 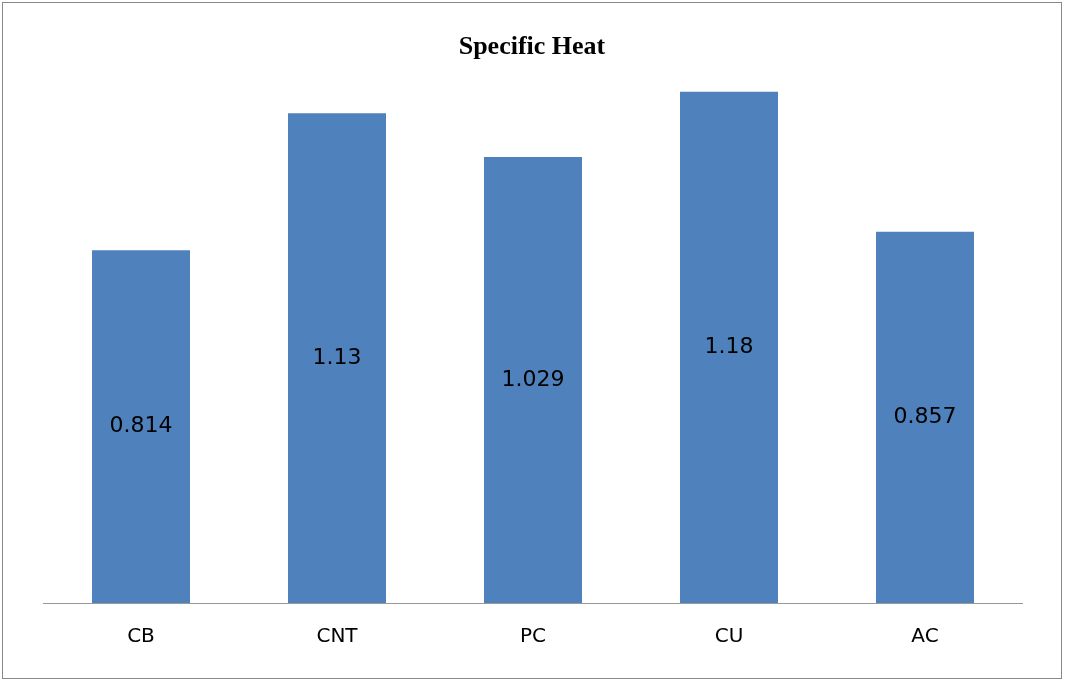 What do you see at coordinates (729, 635) in the screenshot?
I see `x-tick-label: CU` at bounding box center [729, 635].